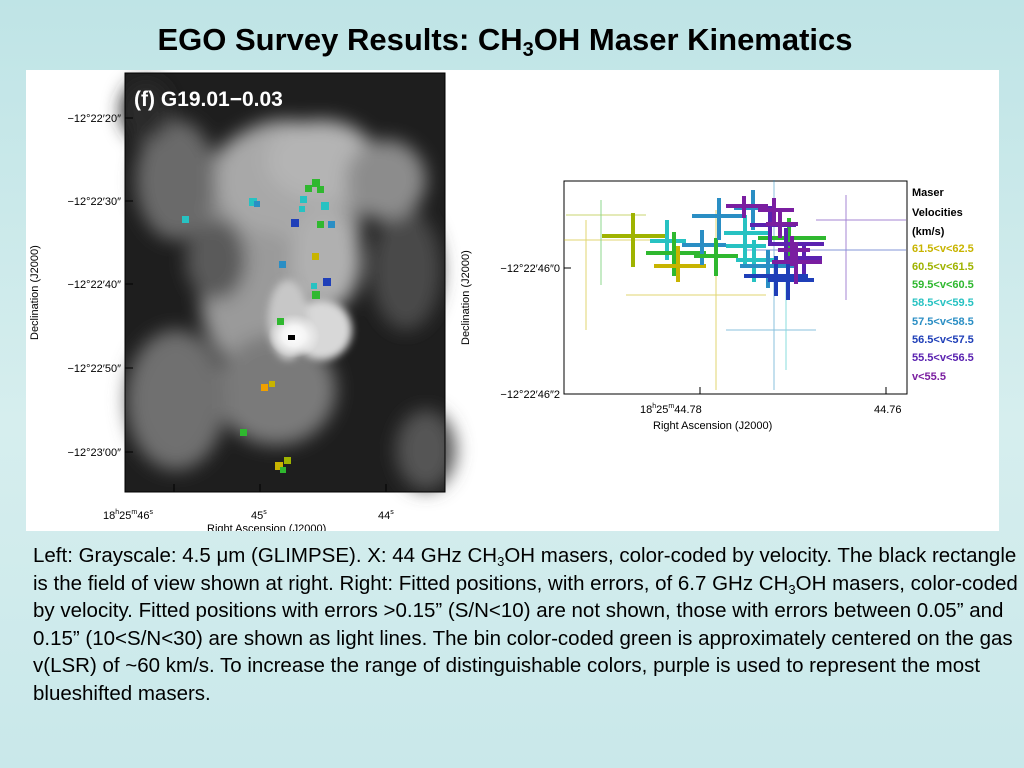 This screenshot has width=1024, height=768. I want to click on right-dec-tick-label: −12°22′46″0, so click(530, 269).